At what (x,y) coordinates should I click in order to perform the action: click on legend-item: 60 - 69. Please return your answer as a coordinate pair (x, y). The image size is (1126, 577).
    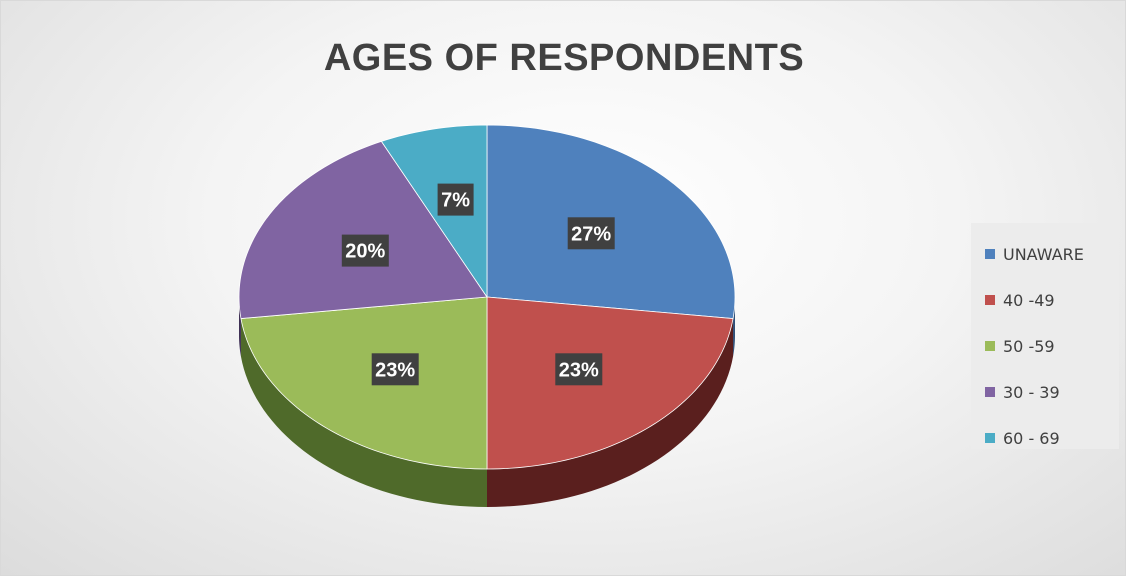
    Looking at the image, I should click on (1045, 438).